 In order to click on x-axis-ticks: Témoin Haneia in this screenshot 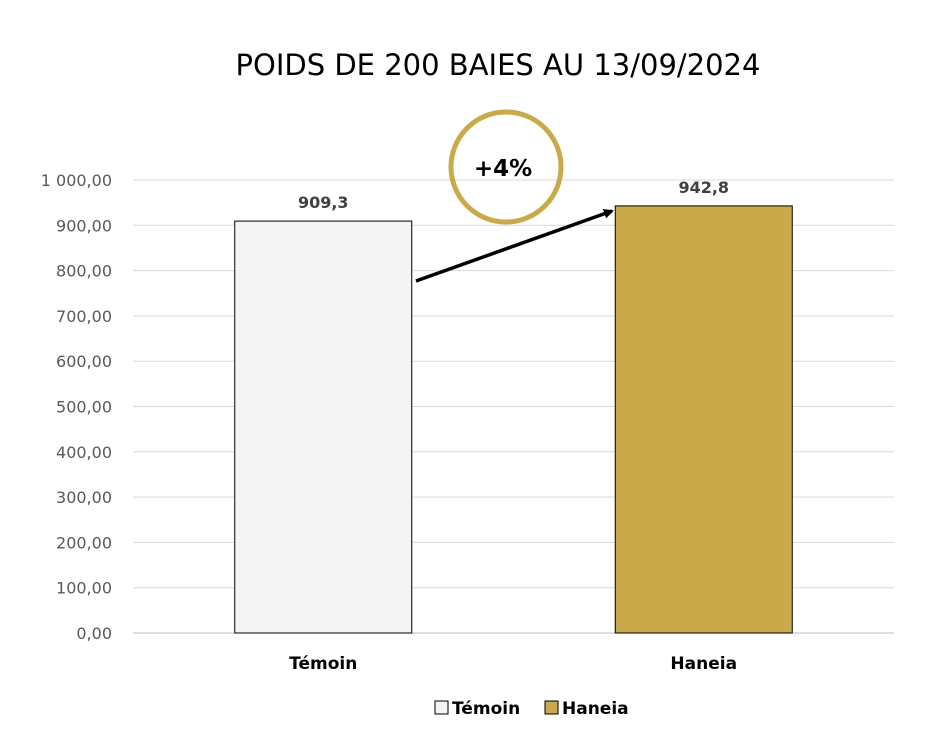, I will do `click(513, 664)`.